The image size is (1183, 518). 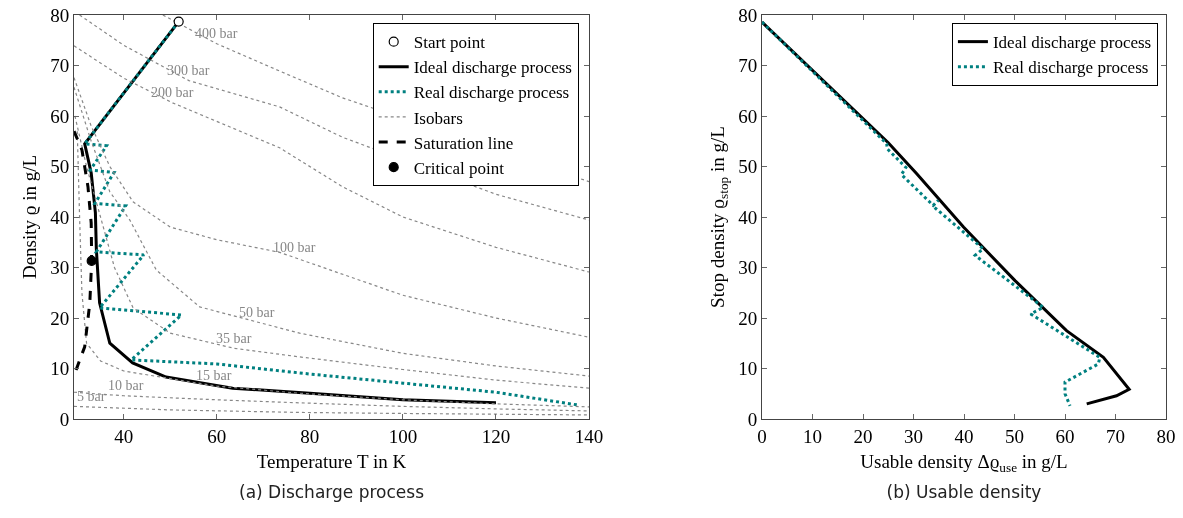 I want to click on text: (b) Usable density, so click(x=964, y=492).